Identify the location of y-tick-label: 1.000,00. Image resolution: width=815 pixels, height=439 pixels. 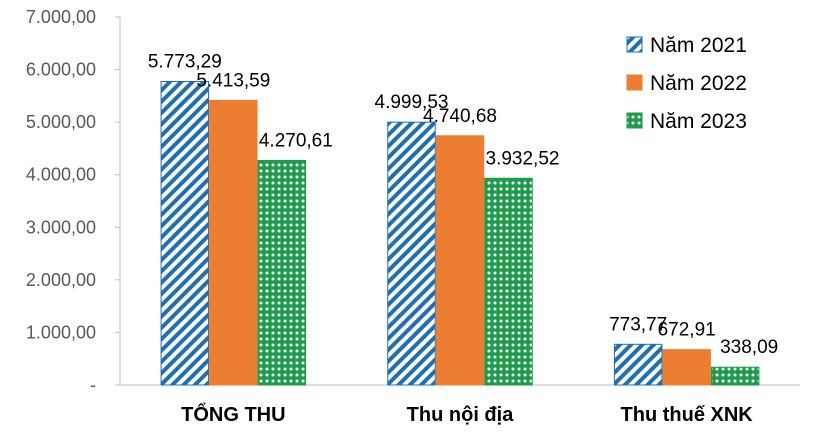
(61, 332).